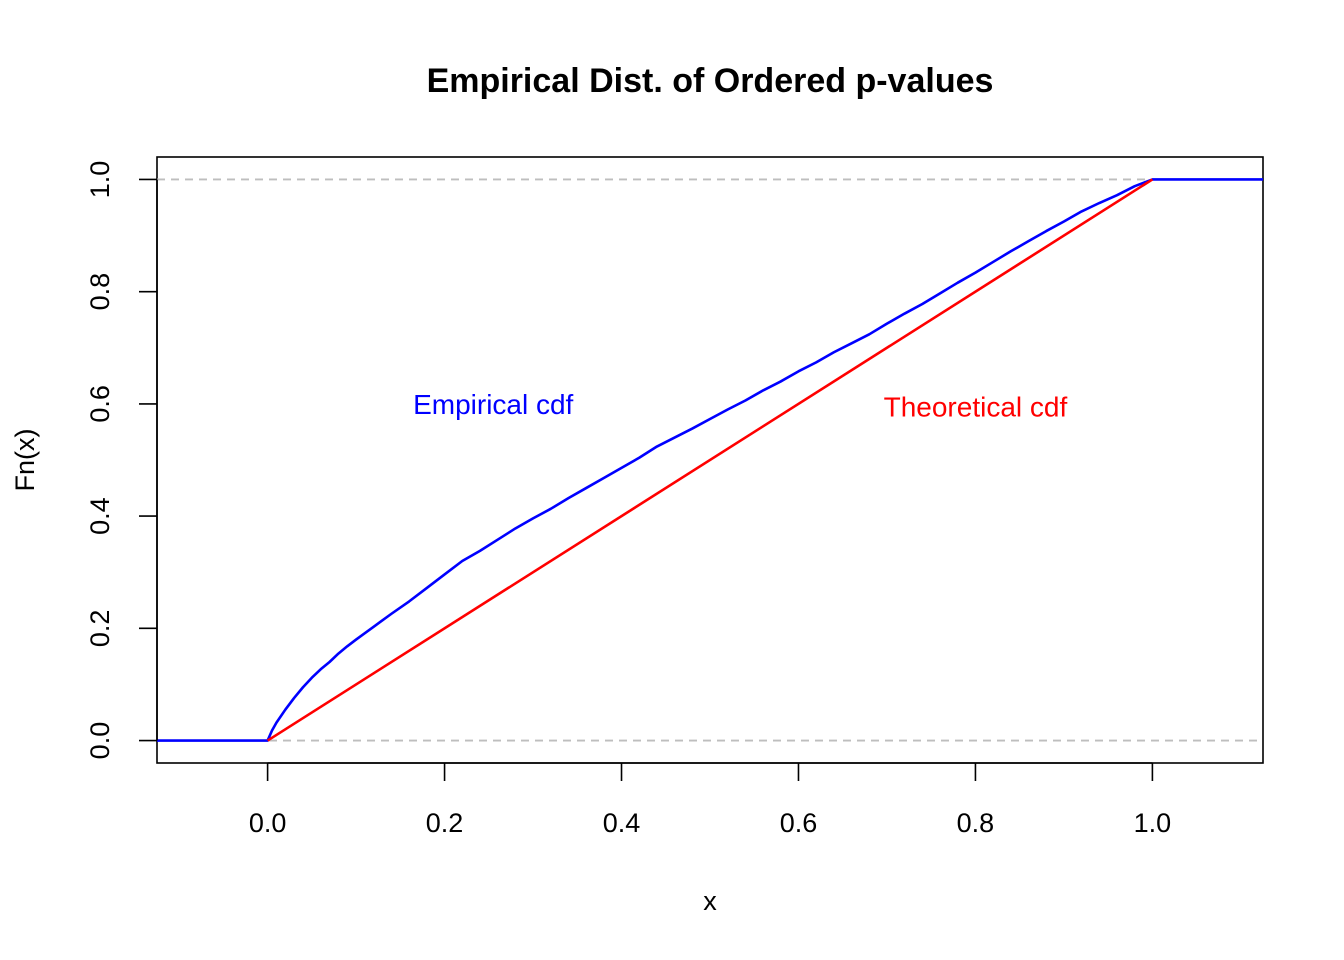 This screenshot has height=960, width=1344. Describe the element at coordinates (493, 404) in the screenshot. I see `annotation-0: Empirical cdf` at that location.